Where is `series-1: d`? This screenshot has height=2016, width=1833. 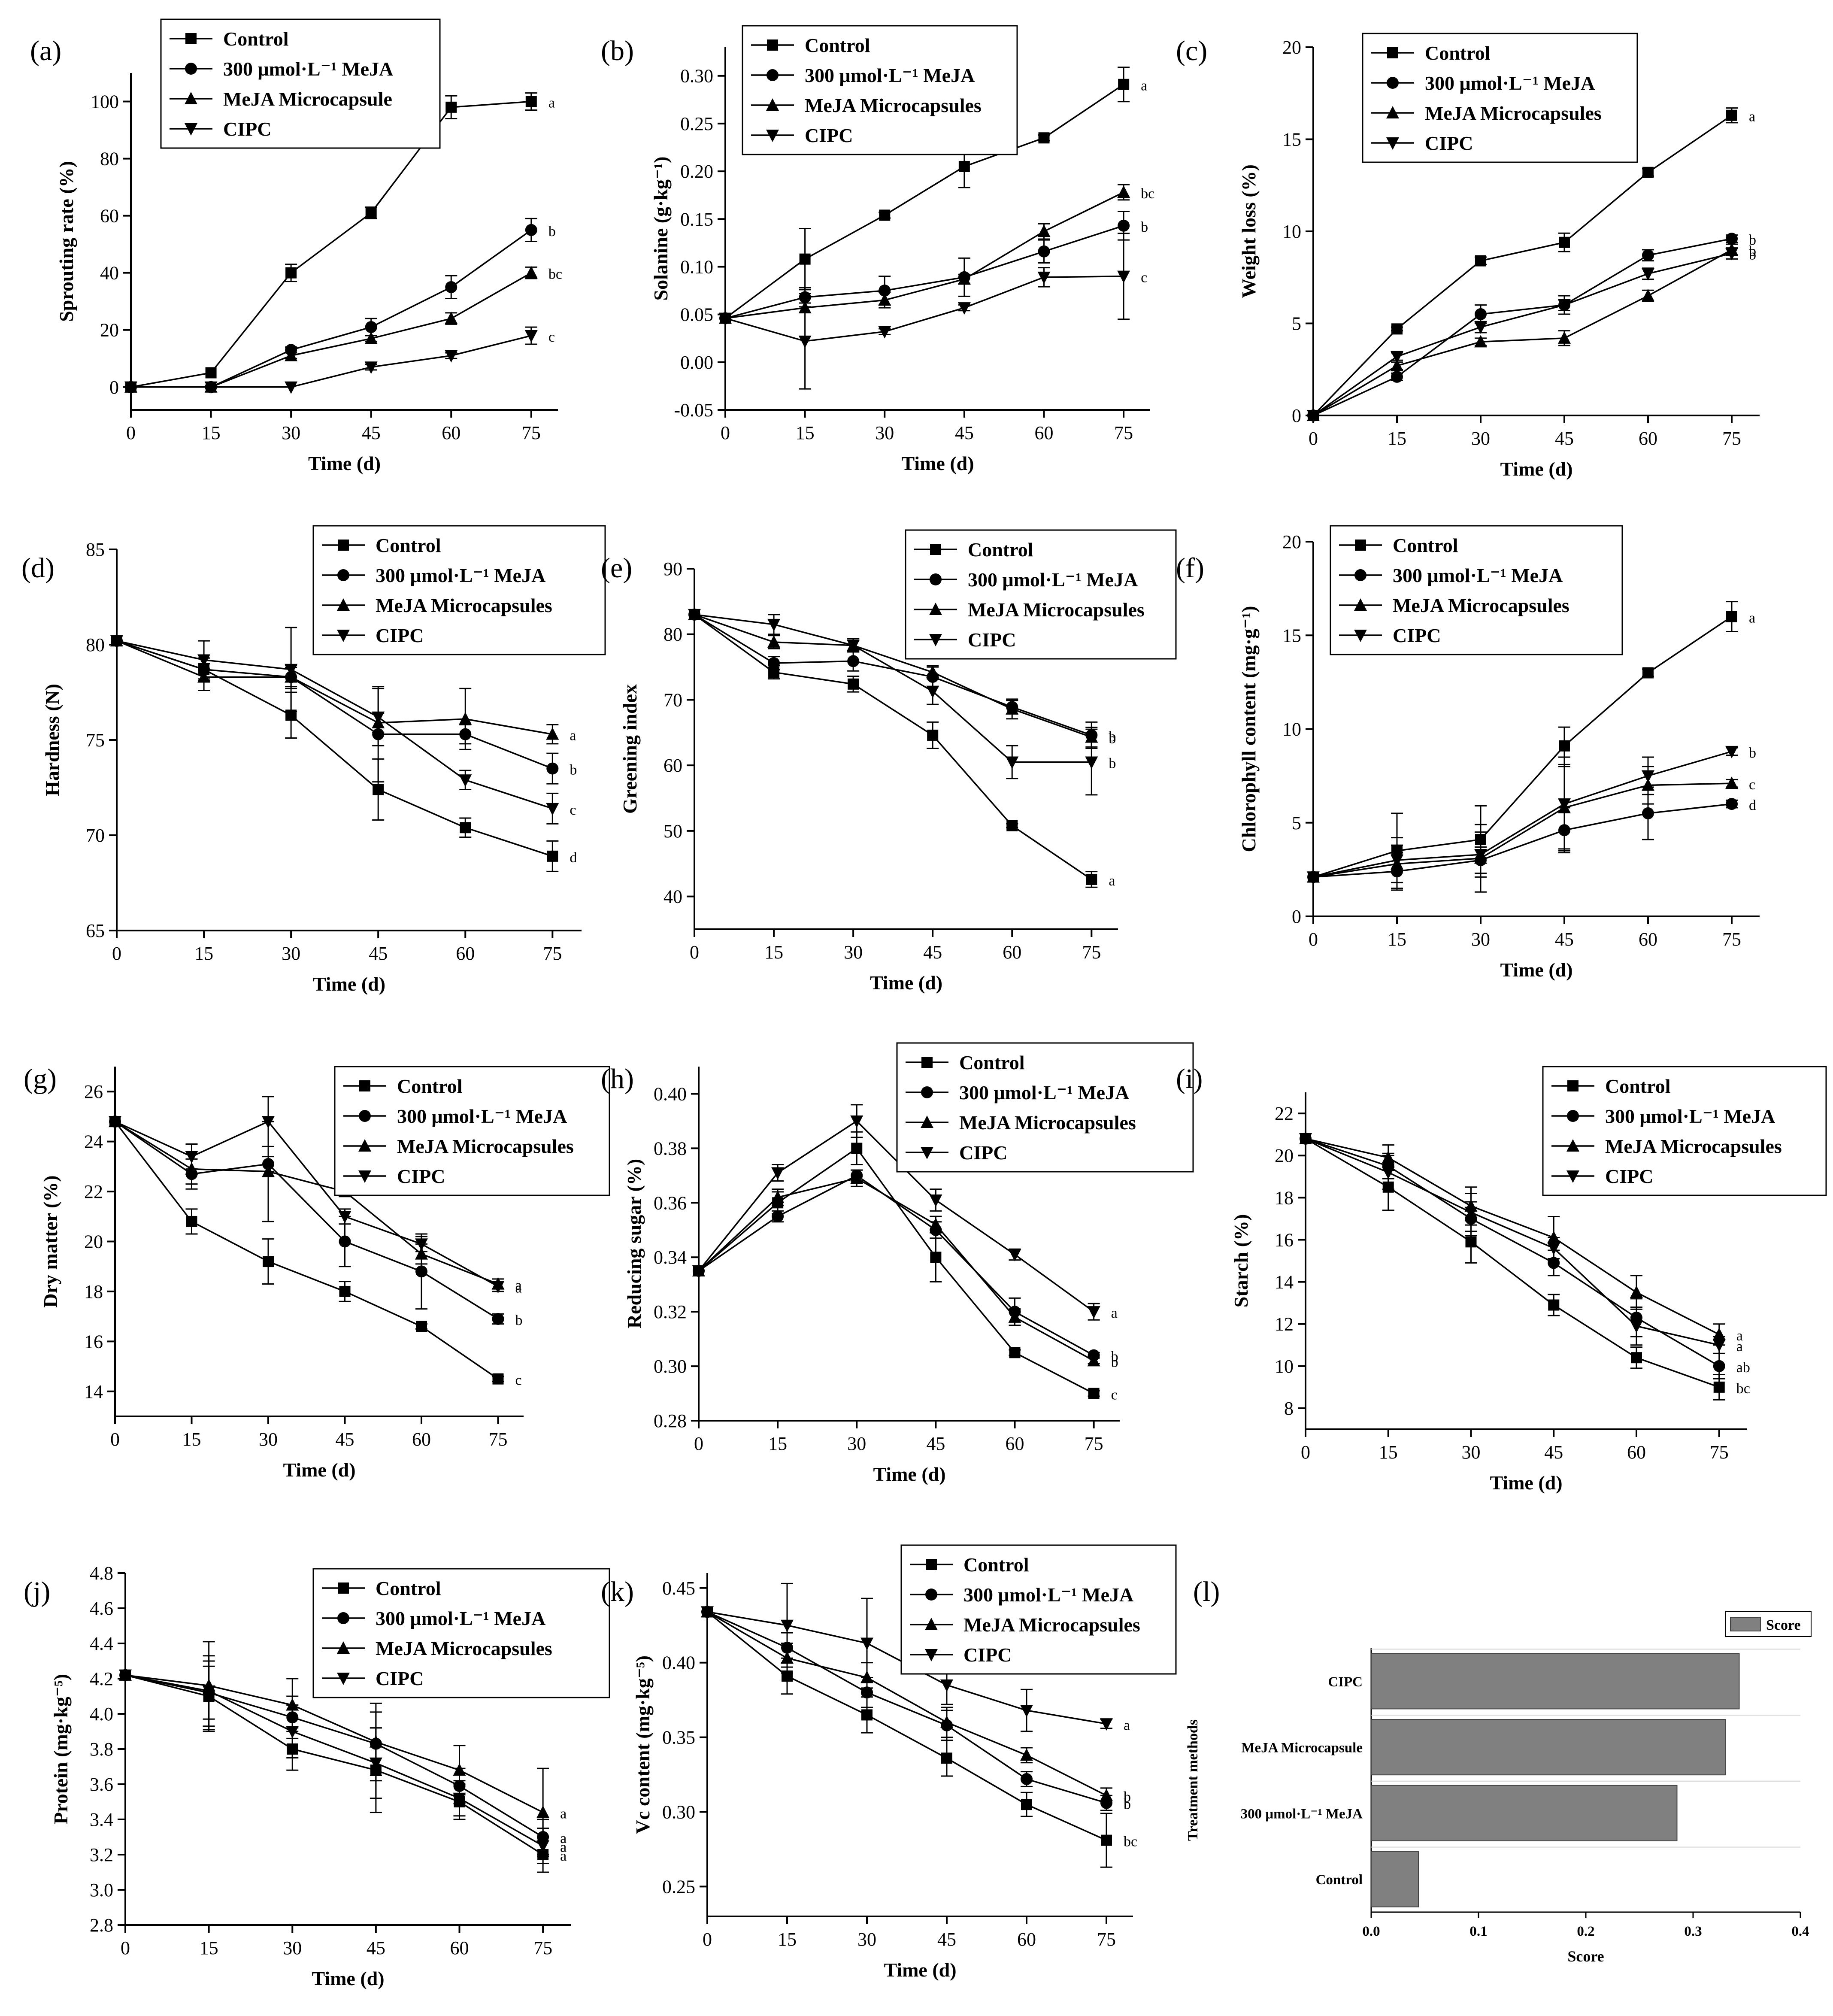
series-1: d is located at coordinates (344, 753).